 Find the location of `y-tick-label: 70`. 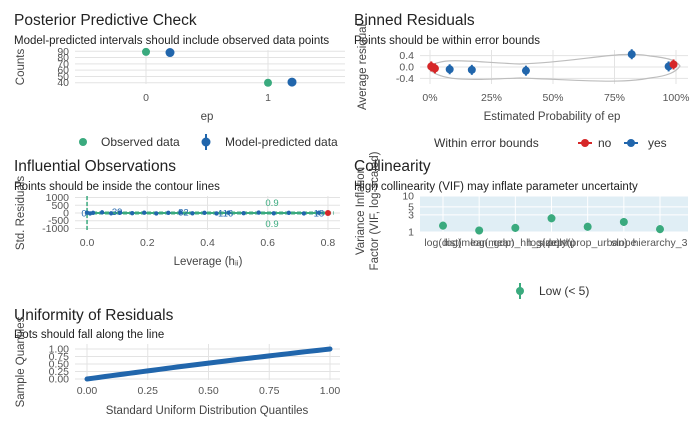

y-tick-label: 70 is located at coordinates (63, 64).